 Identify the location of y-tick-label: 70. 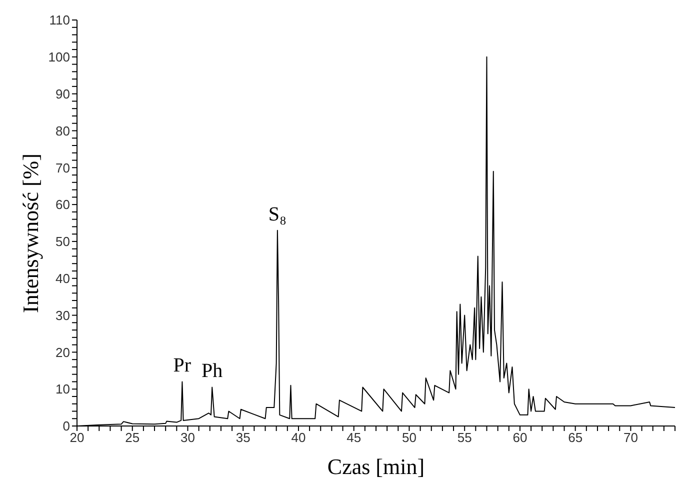
(63, 168).